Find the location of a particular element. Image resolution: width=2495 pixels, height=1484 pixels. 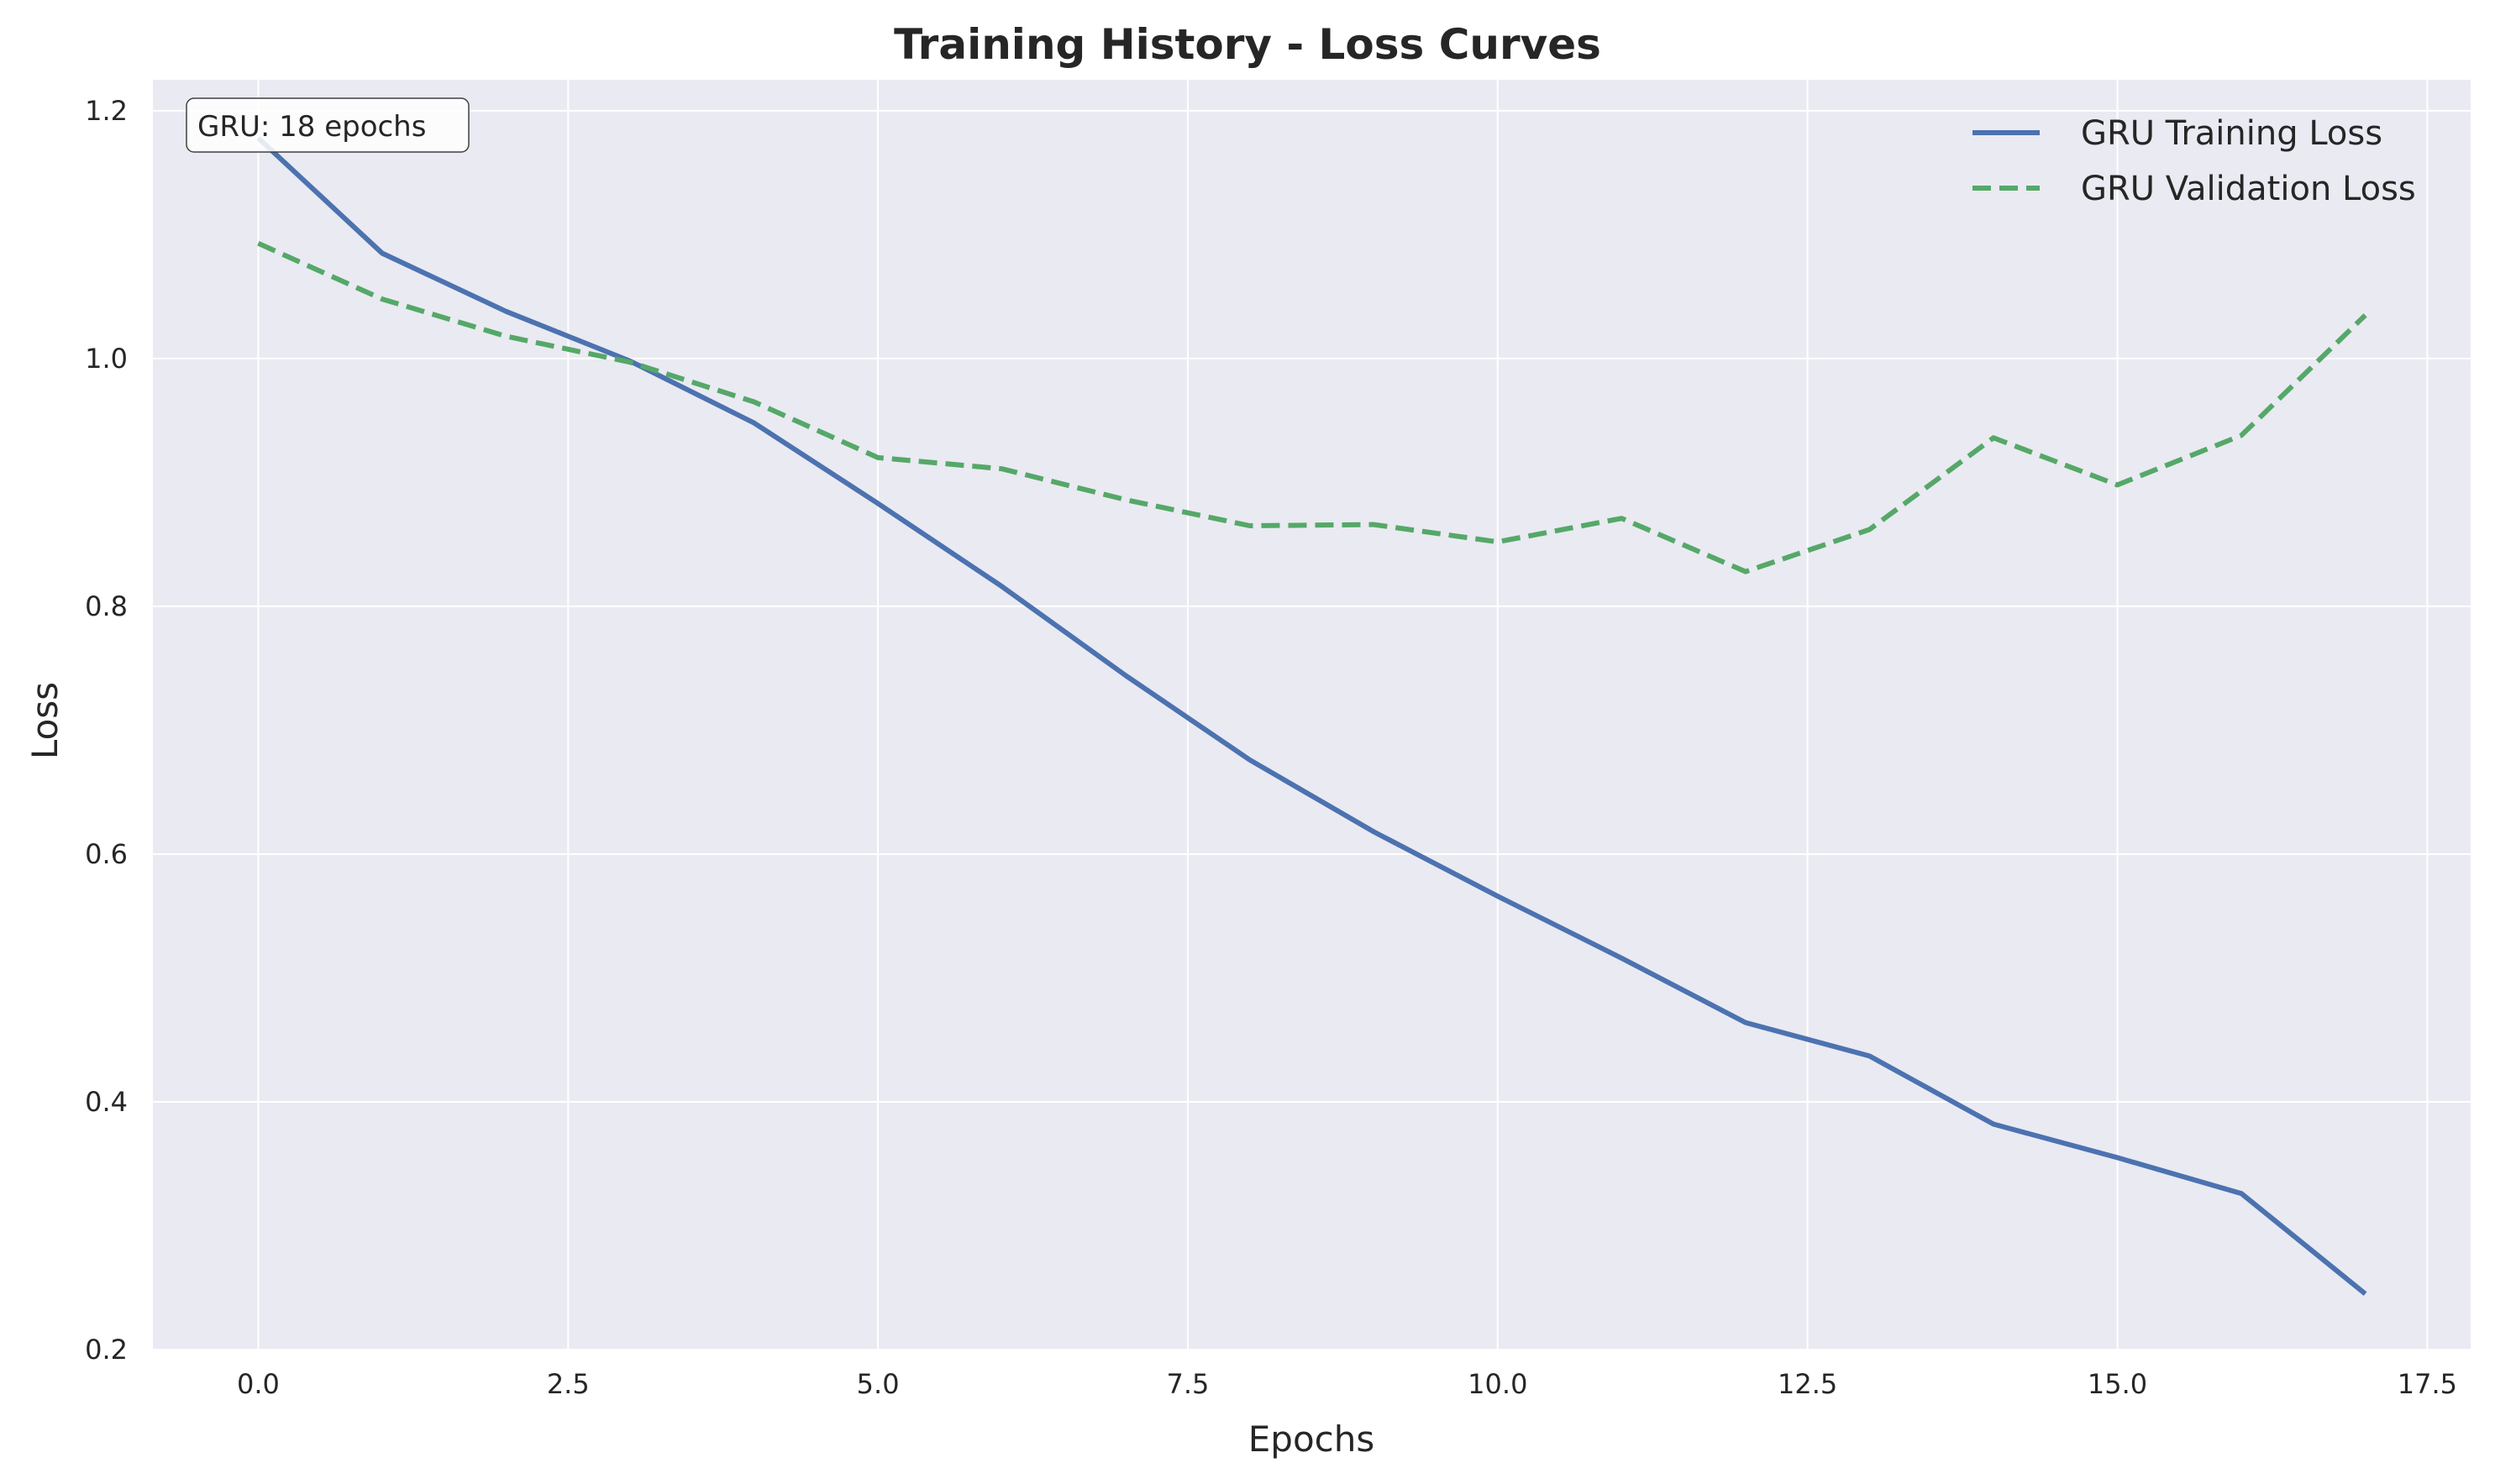

y-tick-label: 0.2 is located at coordinates (107, 1350).